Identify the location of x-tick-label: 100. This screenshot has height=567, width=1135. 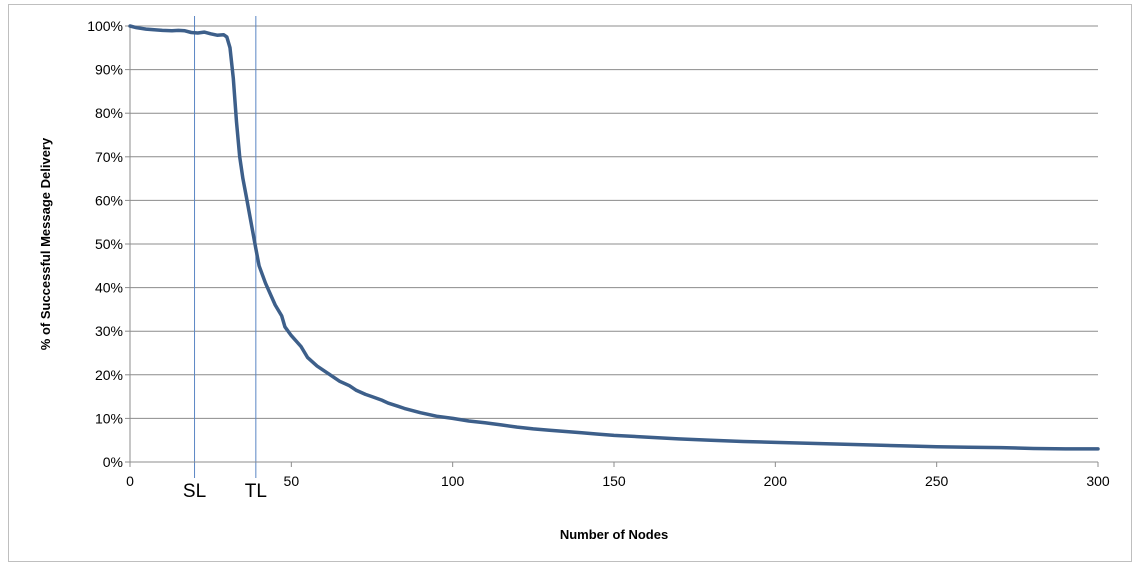
(453, 481).